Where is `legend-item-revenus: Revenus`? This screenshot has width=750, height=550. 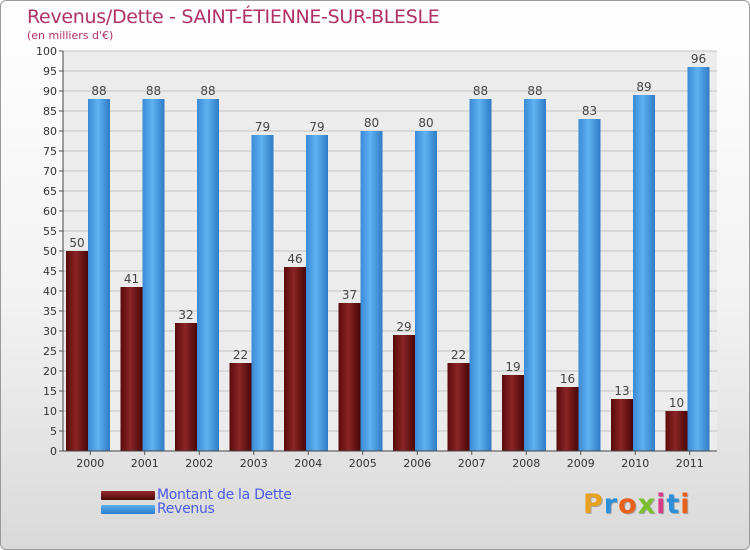 legend-item-revenus: Revenus is located at coordinates (158, 509).